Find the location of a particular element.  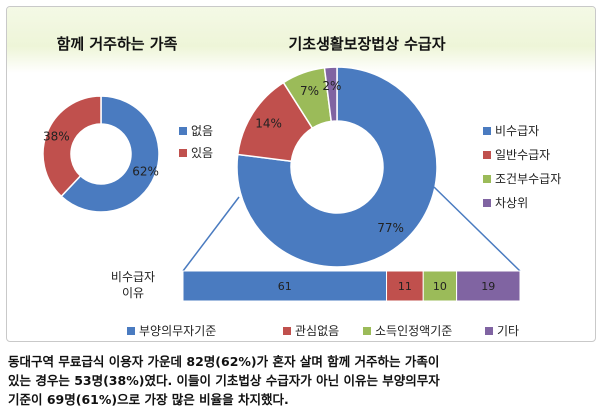

chart1-label-2: 38% is located at coordinates (56, 136).